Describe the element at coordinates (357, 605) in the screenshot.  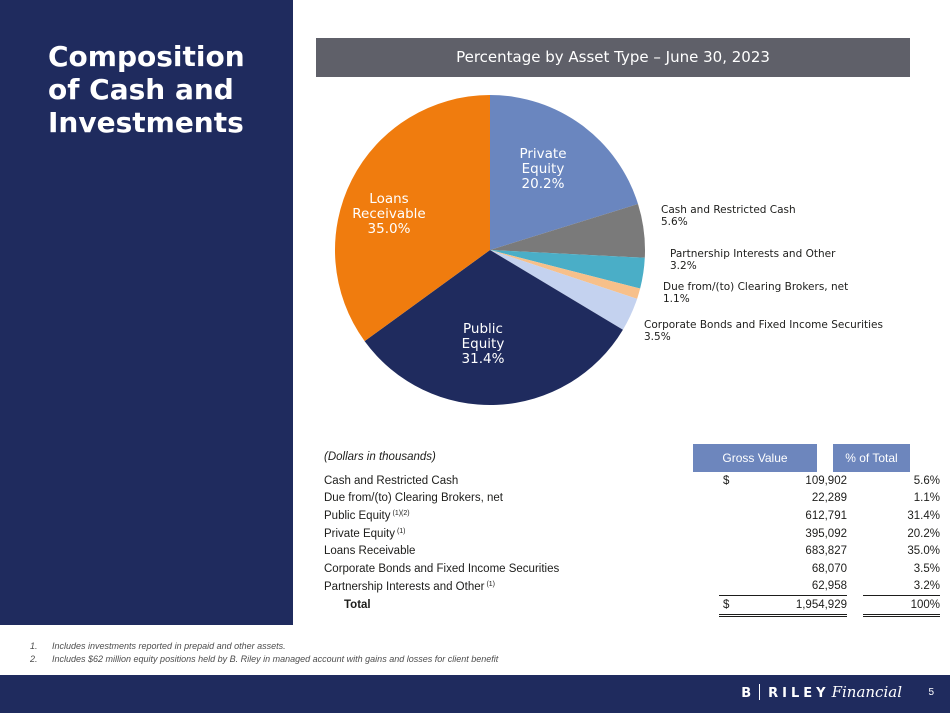
I see `total-label: Total` at that location.